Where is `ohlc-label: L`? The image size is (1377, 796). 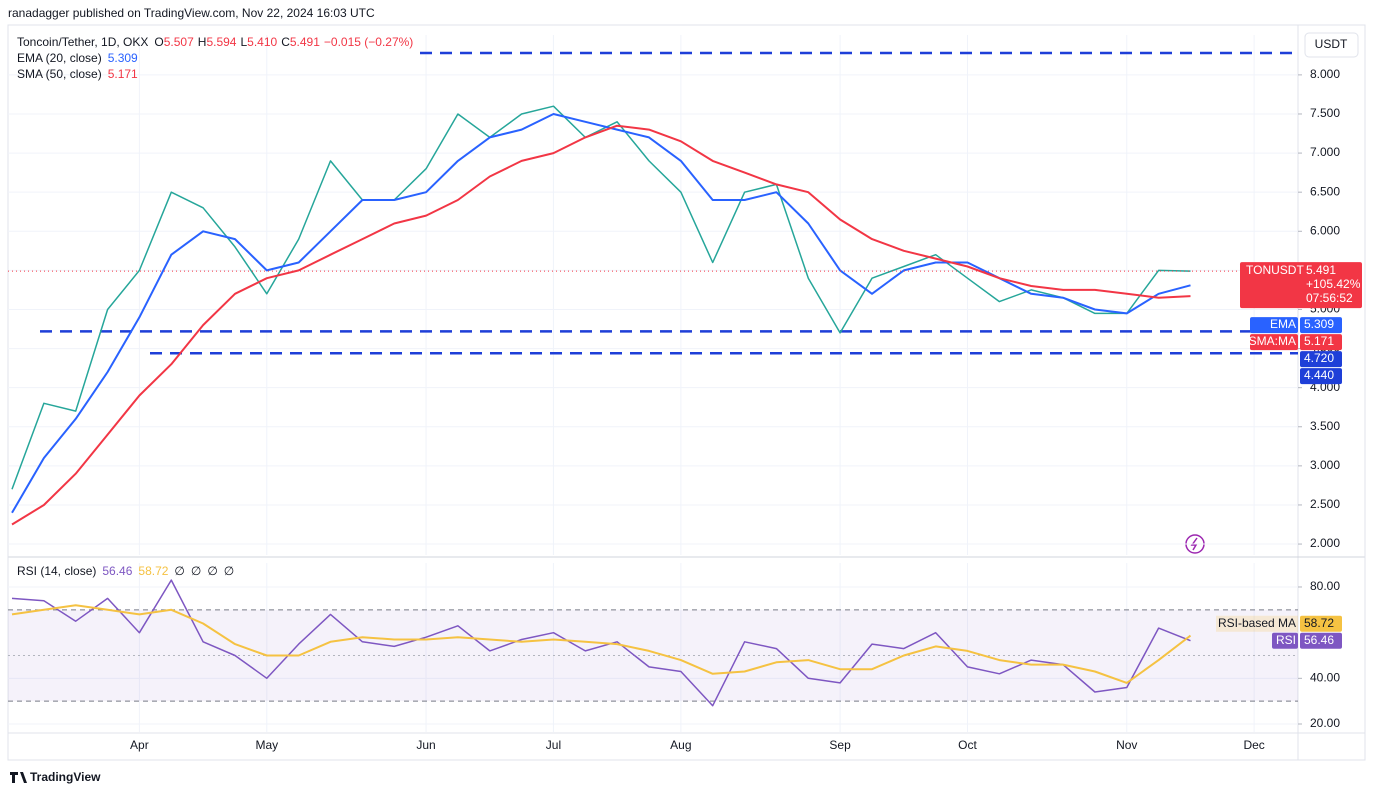
ohlc-label: L is located at coordinates (243, 42).